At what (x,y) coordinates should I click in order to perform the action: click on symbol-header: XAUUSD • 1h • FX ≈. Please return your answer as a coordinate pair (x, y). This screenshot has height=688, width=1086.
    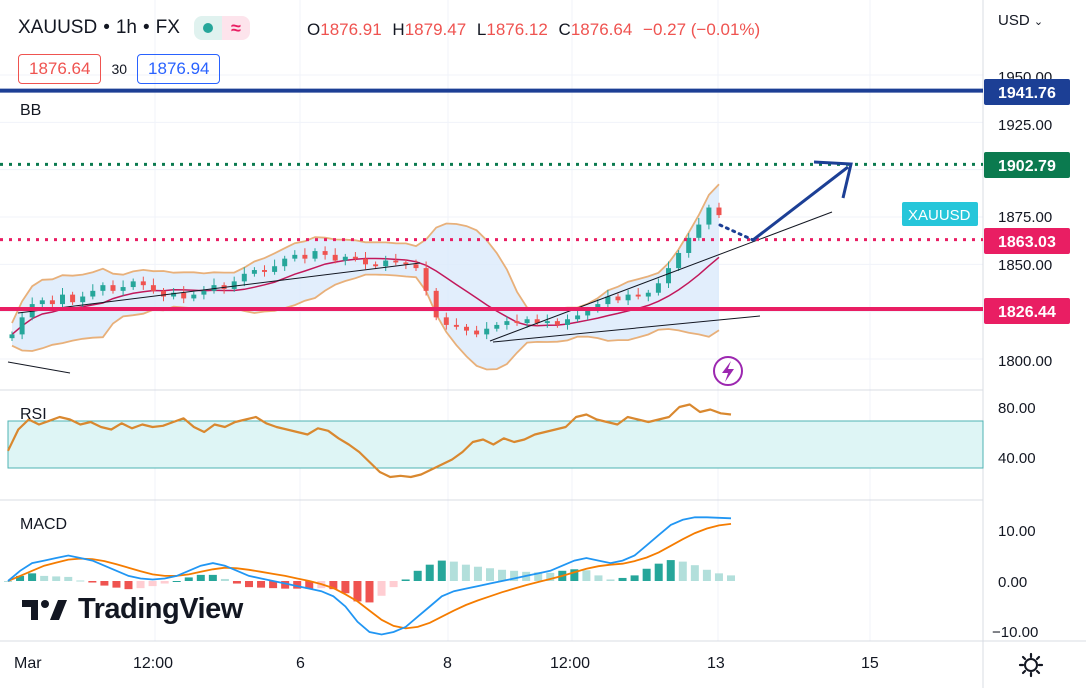
    Looking at the image, I should click on (134, 28).